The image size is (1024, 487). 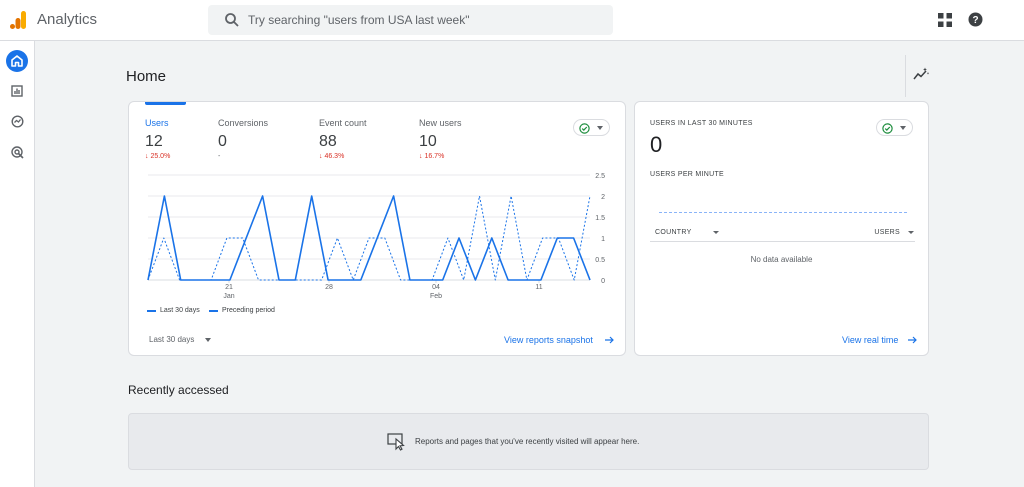 What do you see at coordinates (248, 310) in the screenshot?
I see `legend-label: Preceding period` at bounding box center [248, 310].